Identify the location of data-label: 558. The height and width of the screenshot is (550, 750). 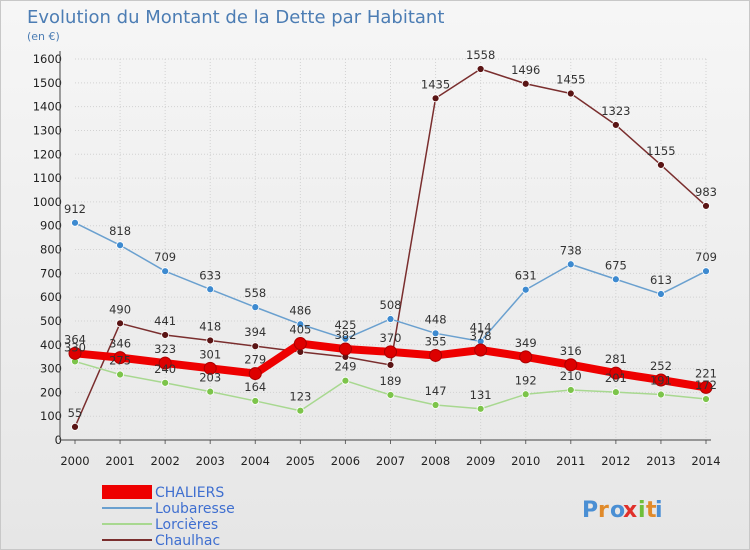
(255, 293).